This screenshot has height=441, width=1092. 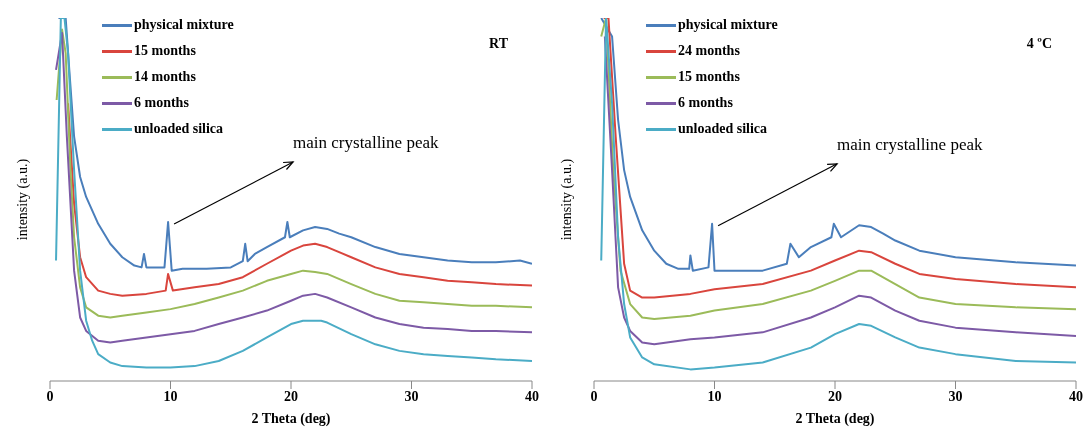 I want to click on annotation: 4 ºC, so click(x=1039, y=44).